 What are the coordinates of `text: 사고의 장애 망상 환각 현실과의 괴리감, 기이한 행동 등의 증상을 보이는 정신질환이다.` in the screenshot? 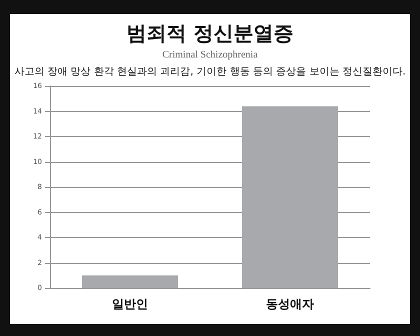 It's located at (210, 72).